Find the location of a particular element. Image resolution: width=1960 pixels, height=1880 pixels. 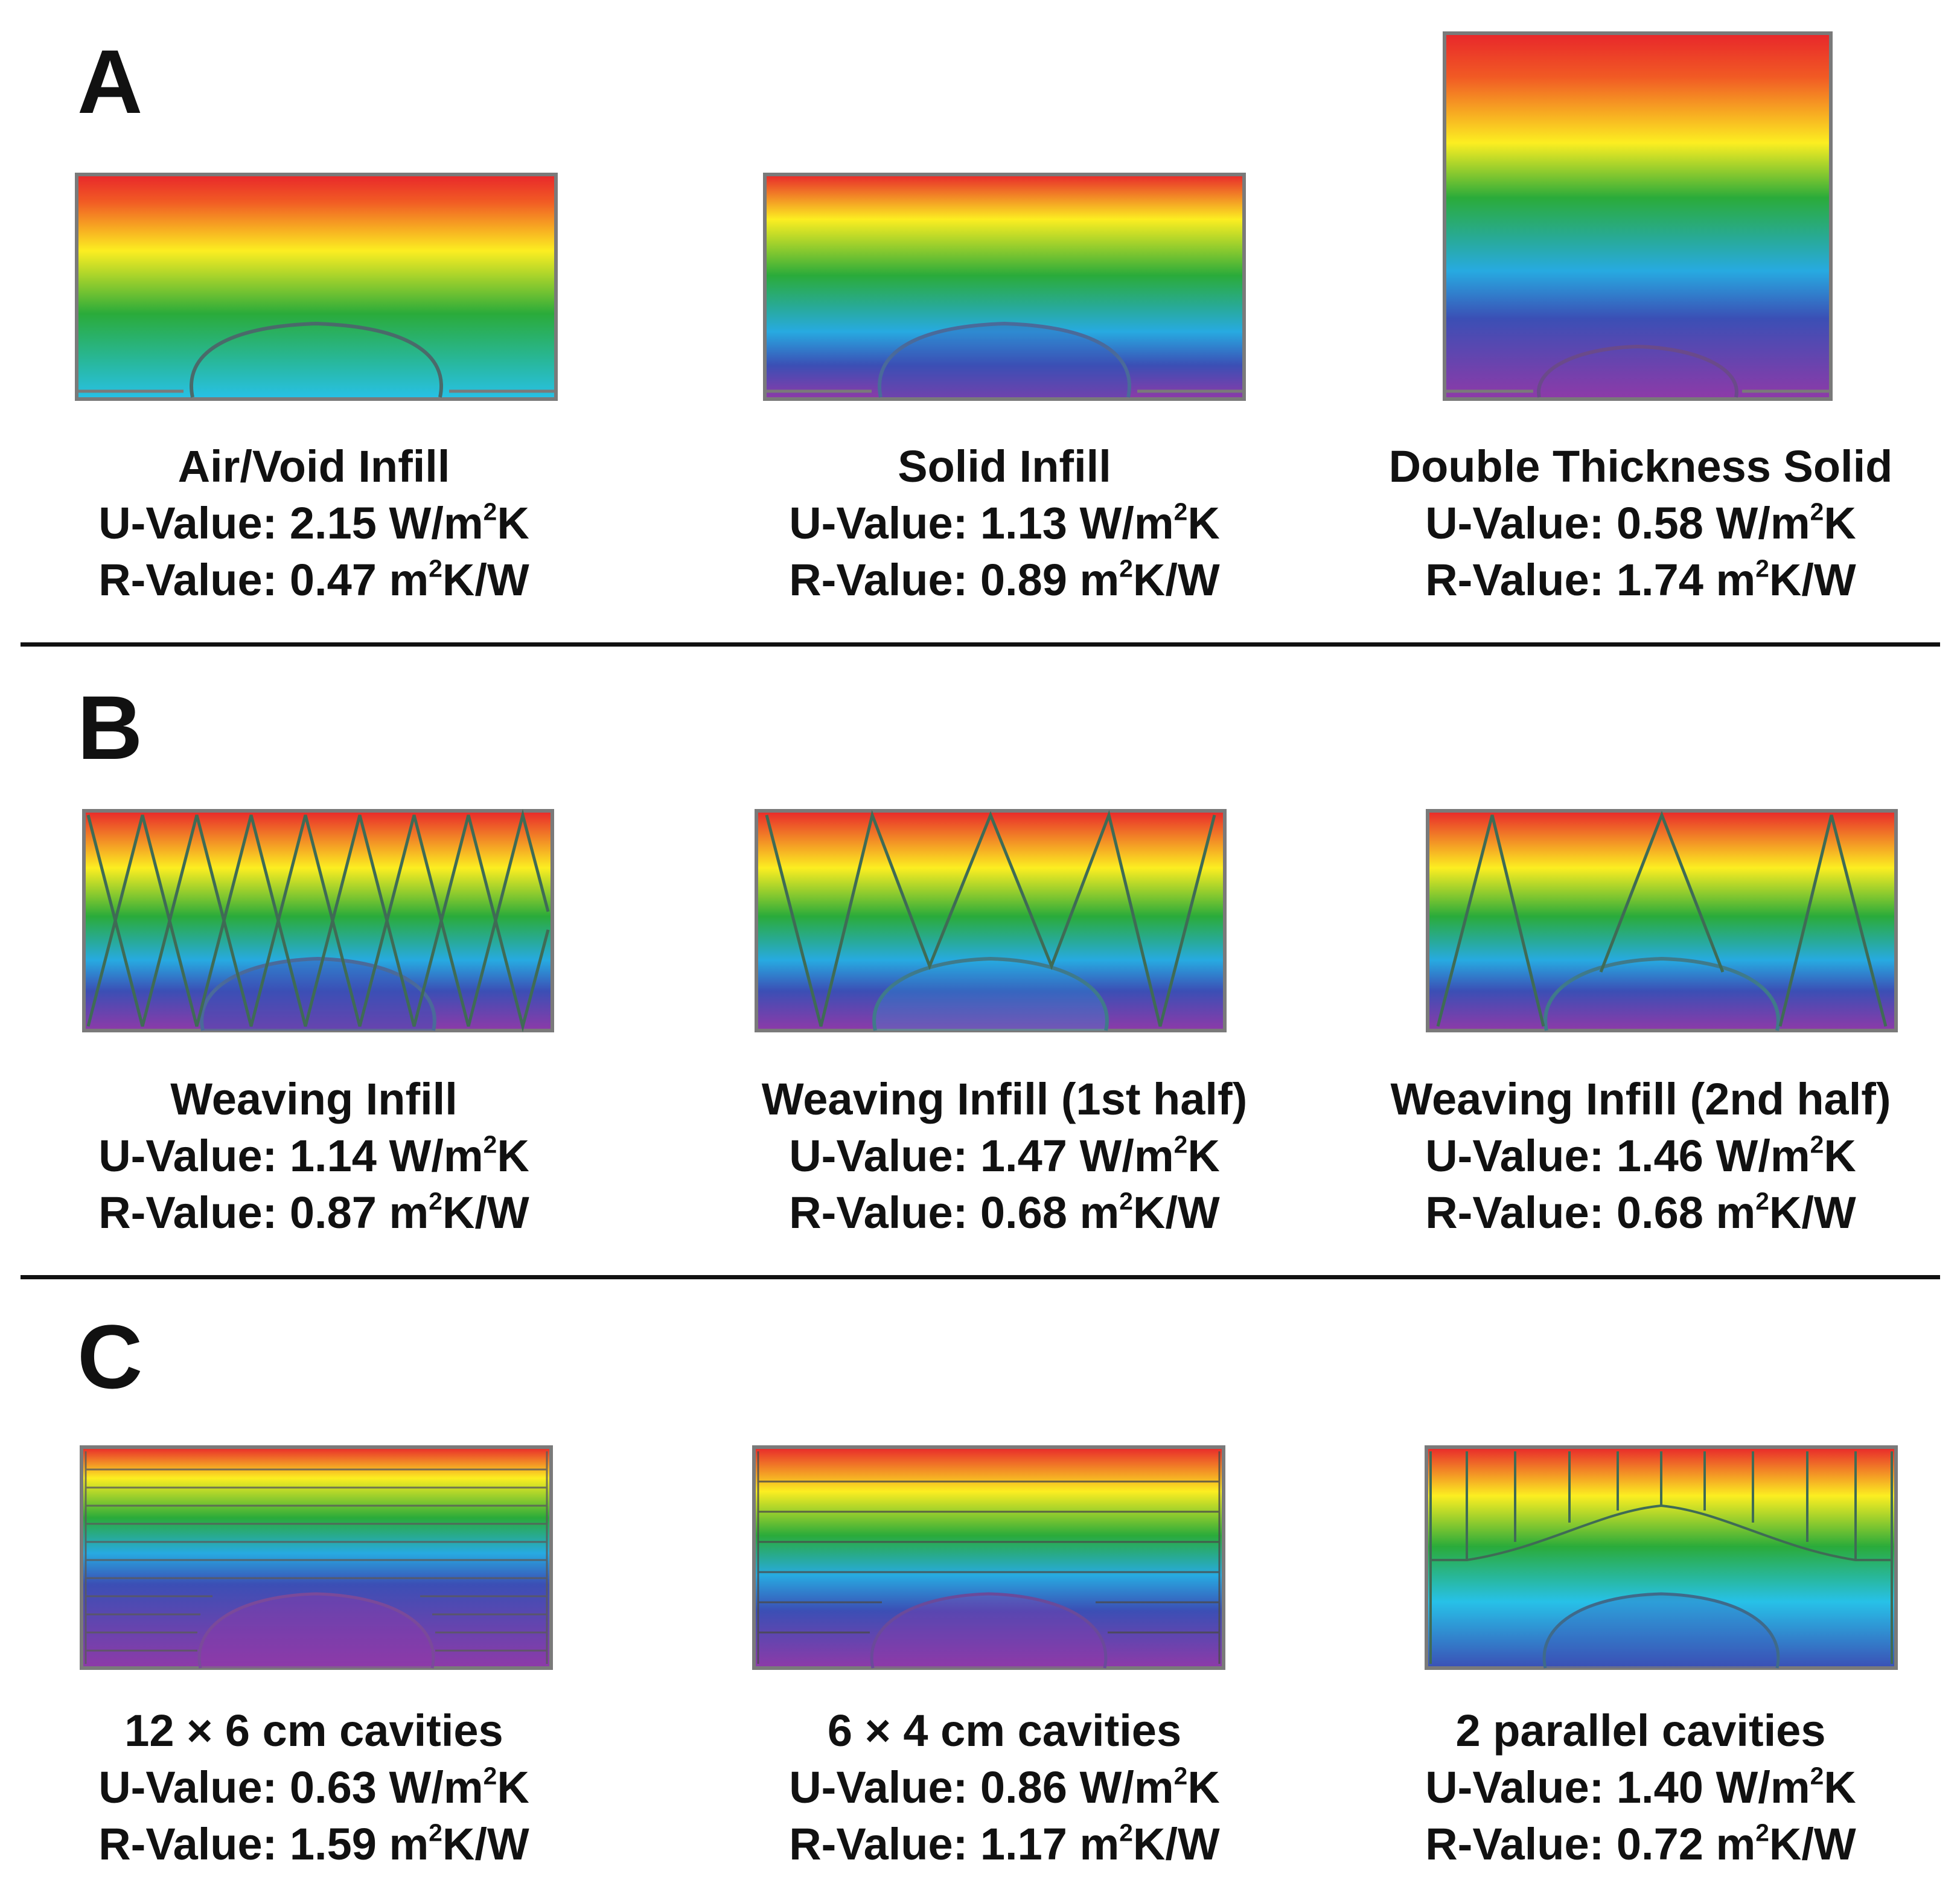

thermal-map-2-parallel-cavities is located at coordinates (1661, 1557).